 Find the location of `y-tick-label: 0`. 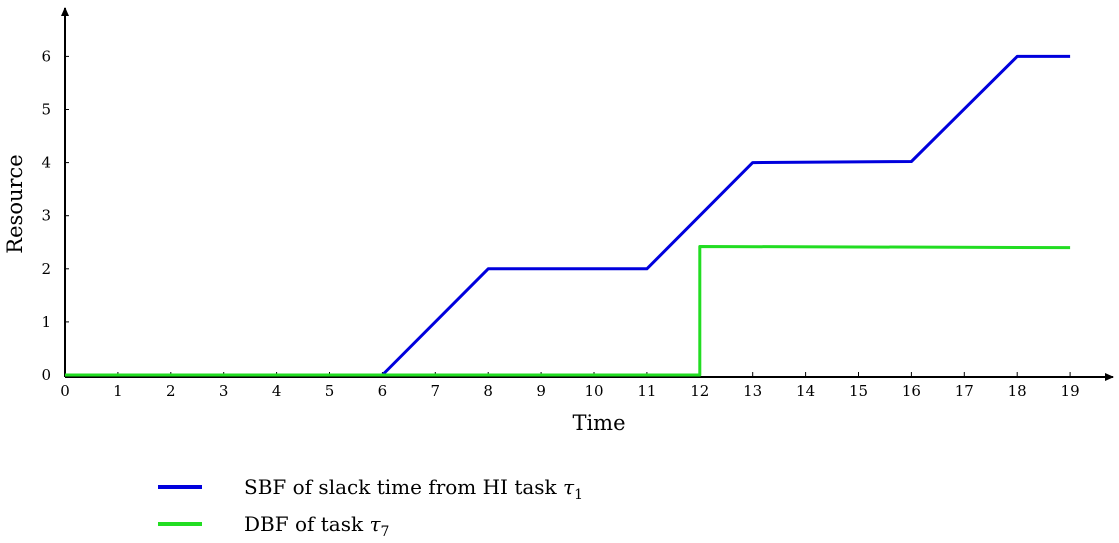

y-tick-label: 0 is located at coordinates (46, 375).